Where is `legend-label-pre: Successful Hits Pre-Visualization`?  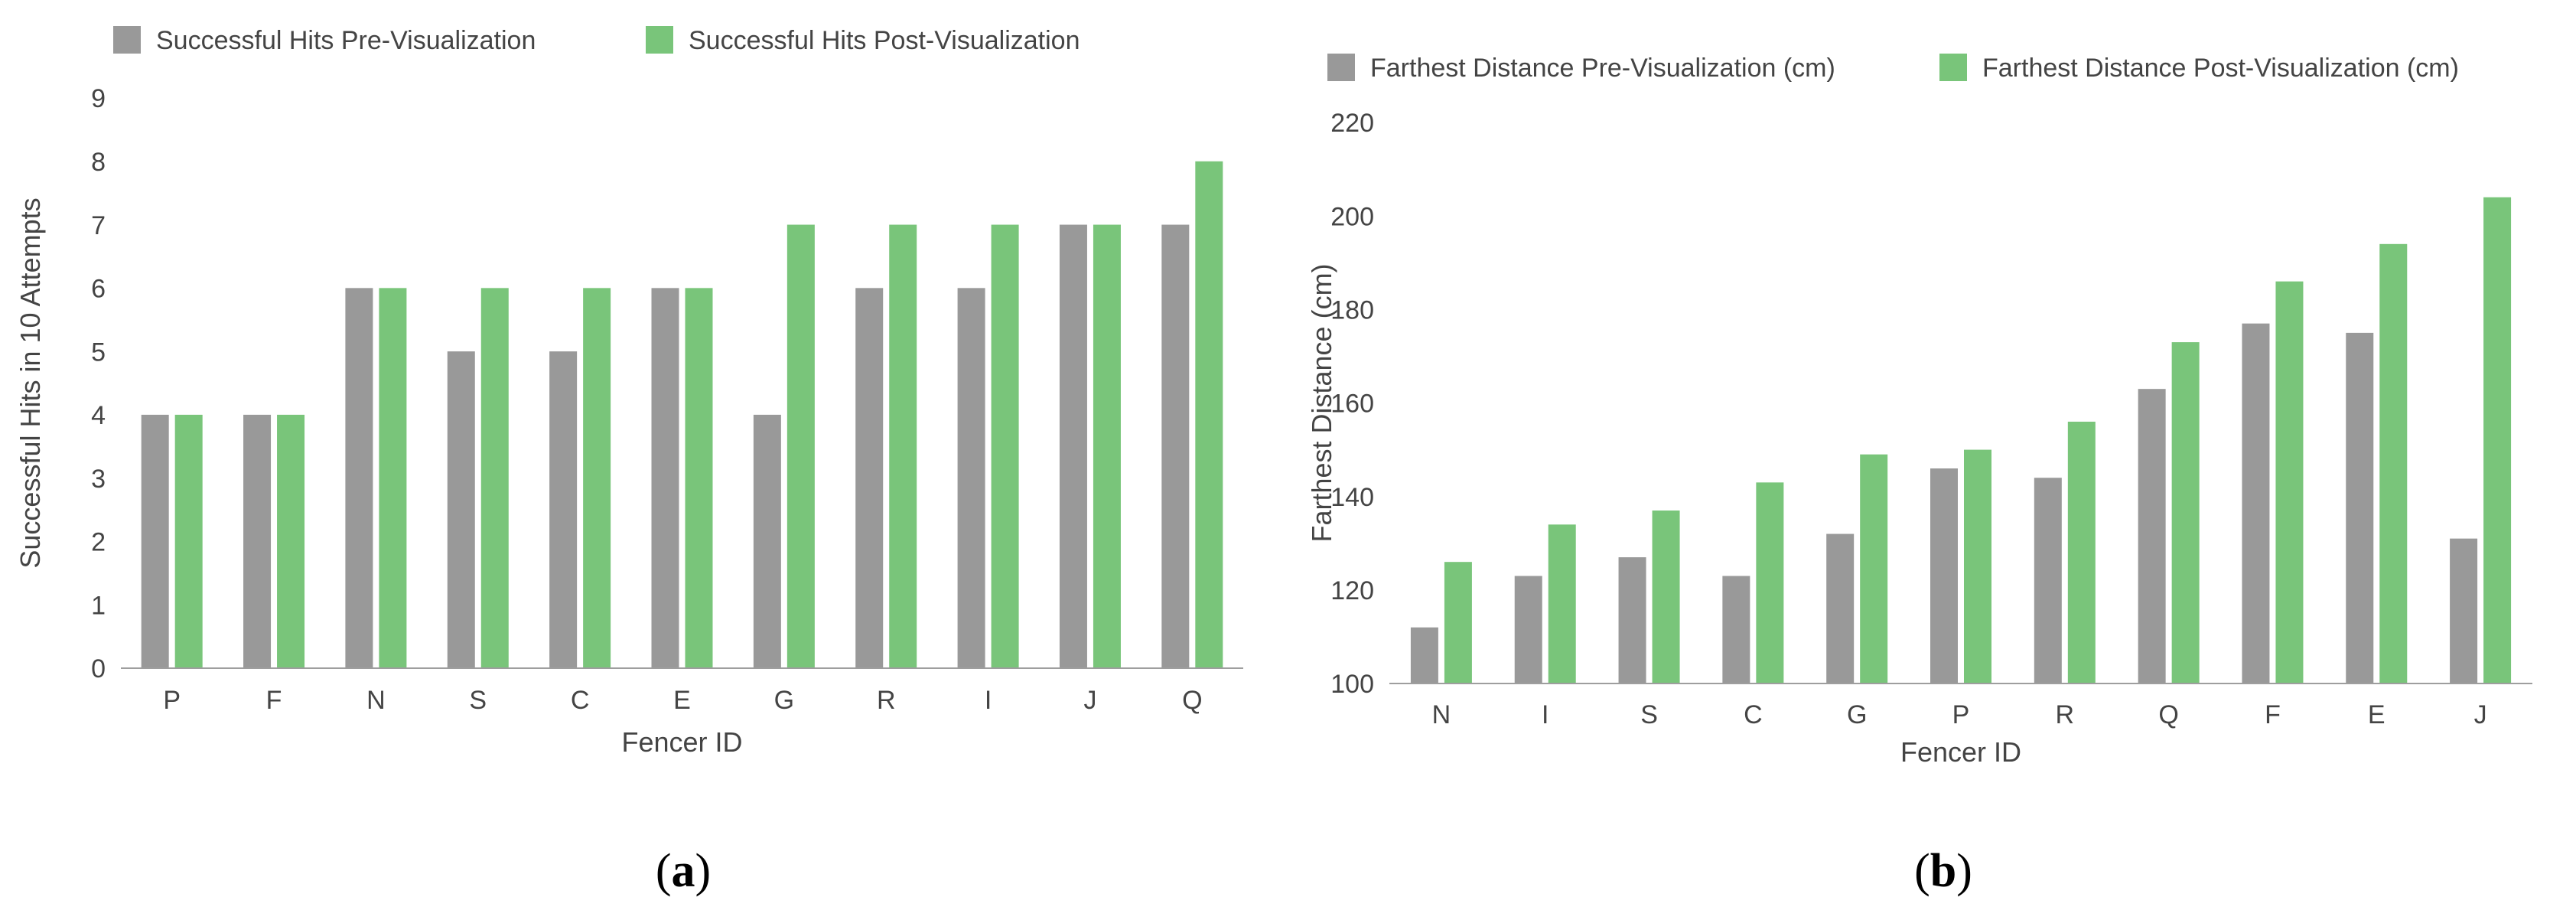 legend-label-pre: Successful Hits Pre-Visualization is located at coordinates (346, 40).